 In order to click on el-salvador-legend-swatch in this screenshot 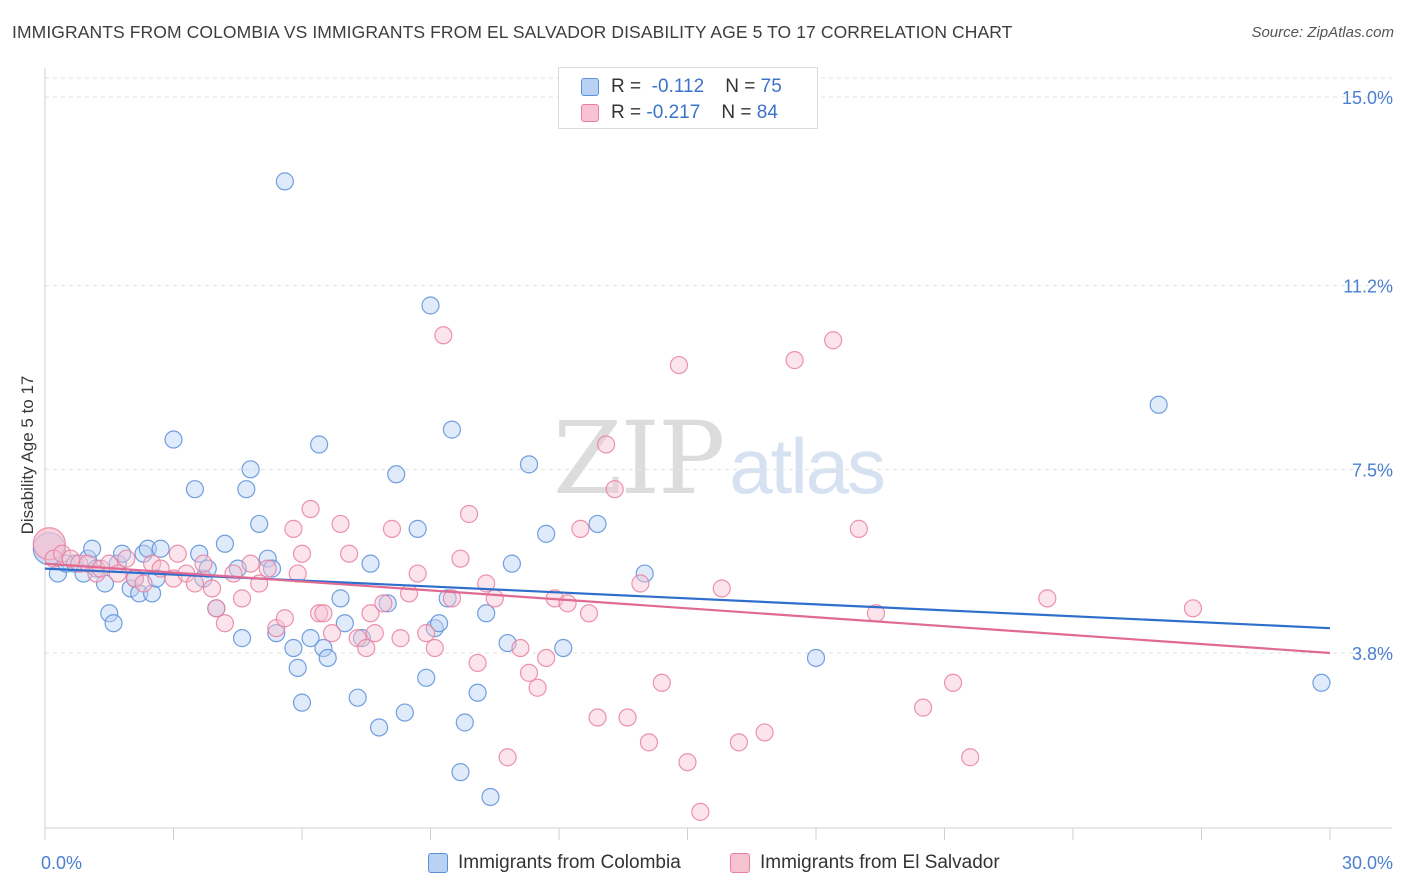, I will do `click(740, 863)`.